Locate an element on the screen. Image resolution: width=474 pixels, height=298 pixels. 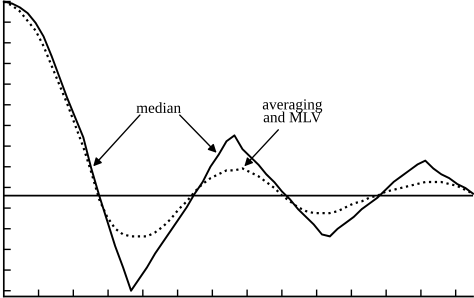
annotation: averaging and MLV is located at coordinates (292, 110).